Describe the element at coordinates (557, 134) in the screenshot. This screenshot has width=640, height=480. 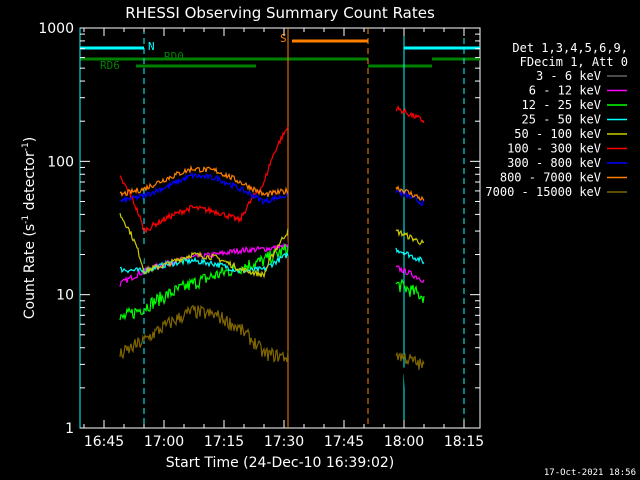
I see `legend-label-4: 50 - 100 keV` at that location.